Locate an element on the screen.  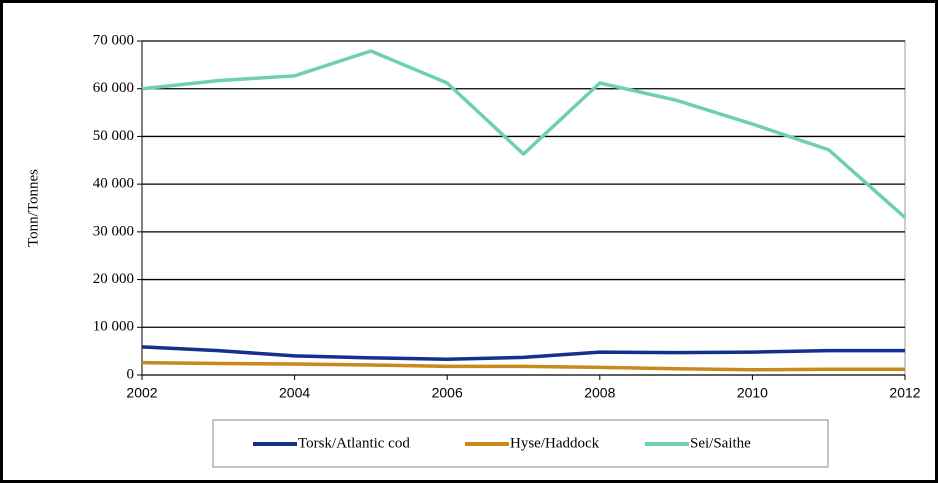
y-tick-label: 50 000 is located at coordinates (113, 136).